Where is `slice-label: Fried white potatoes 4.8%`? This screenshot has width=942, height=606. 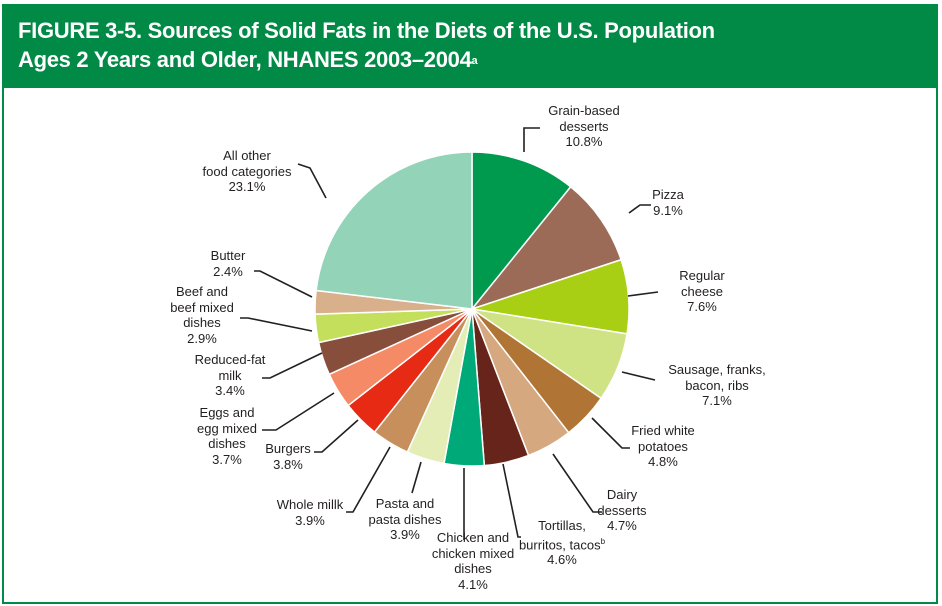
slice-label: Fried white potatoes 4.8% is located at coordinates (663, 446).